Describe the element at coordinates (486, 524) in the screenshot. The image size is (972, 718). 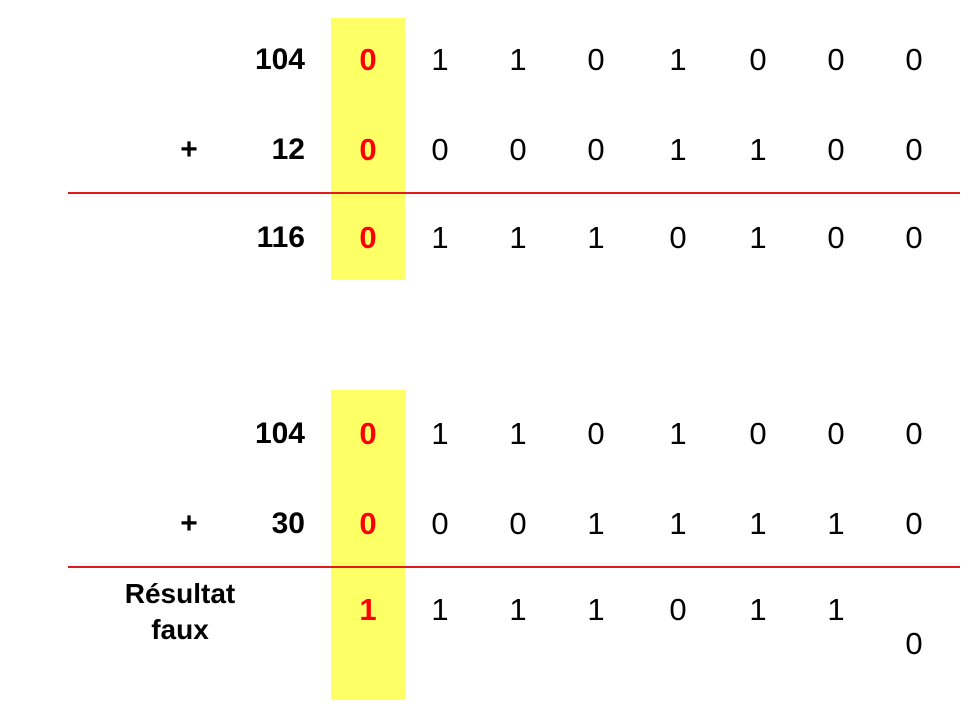
I see `operand-row-2: + 30 0 0 0 1 1 1 1 0` at that location.